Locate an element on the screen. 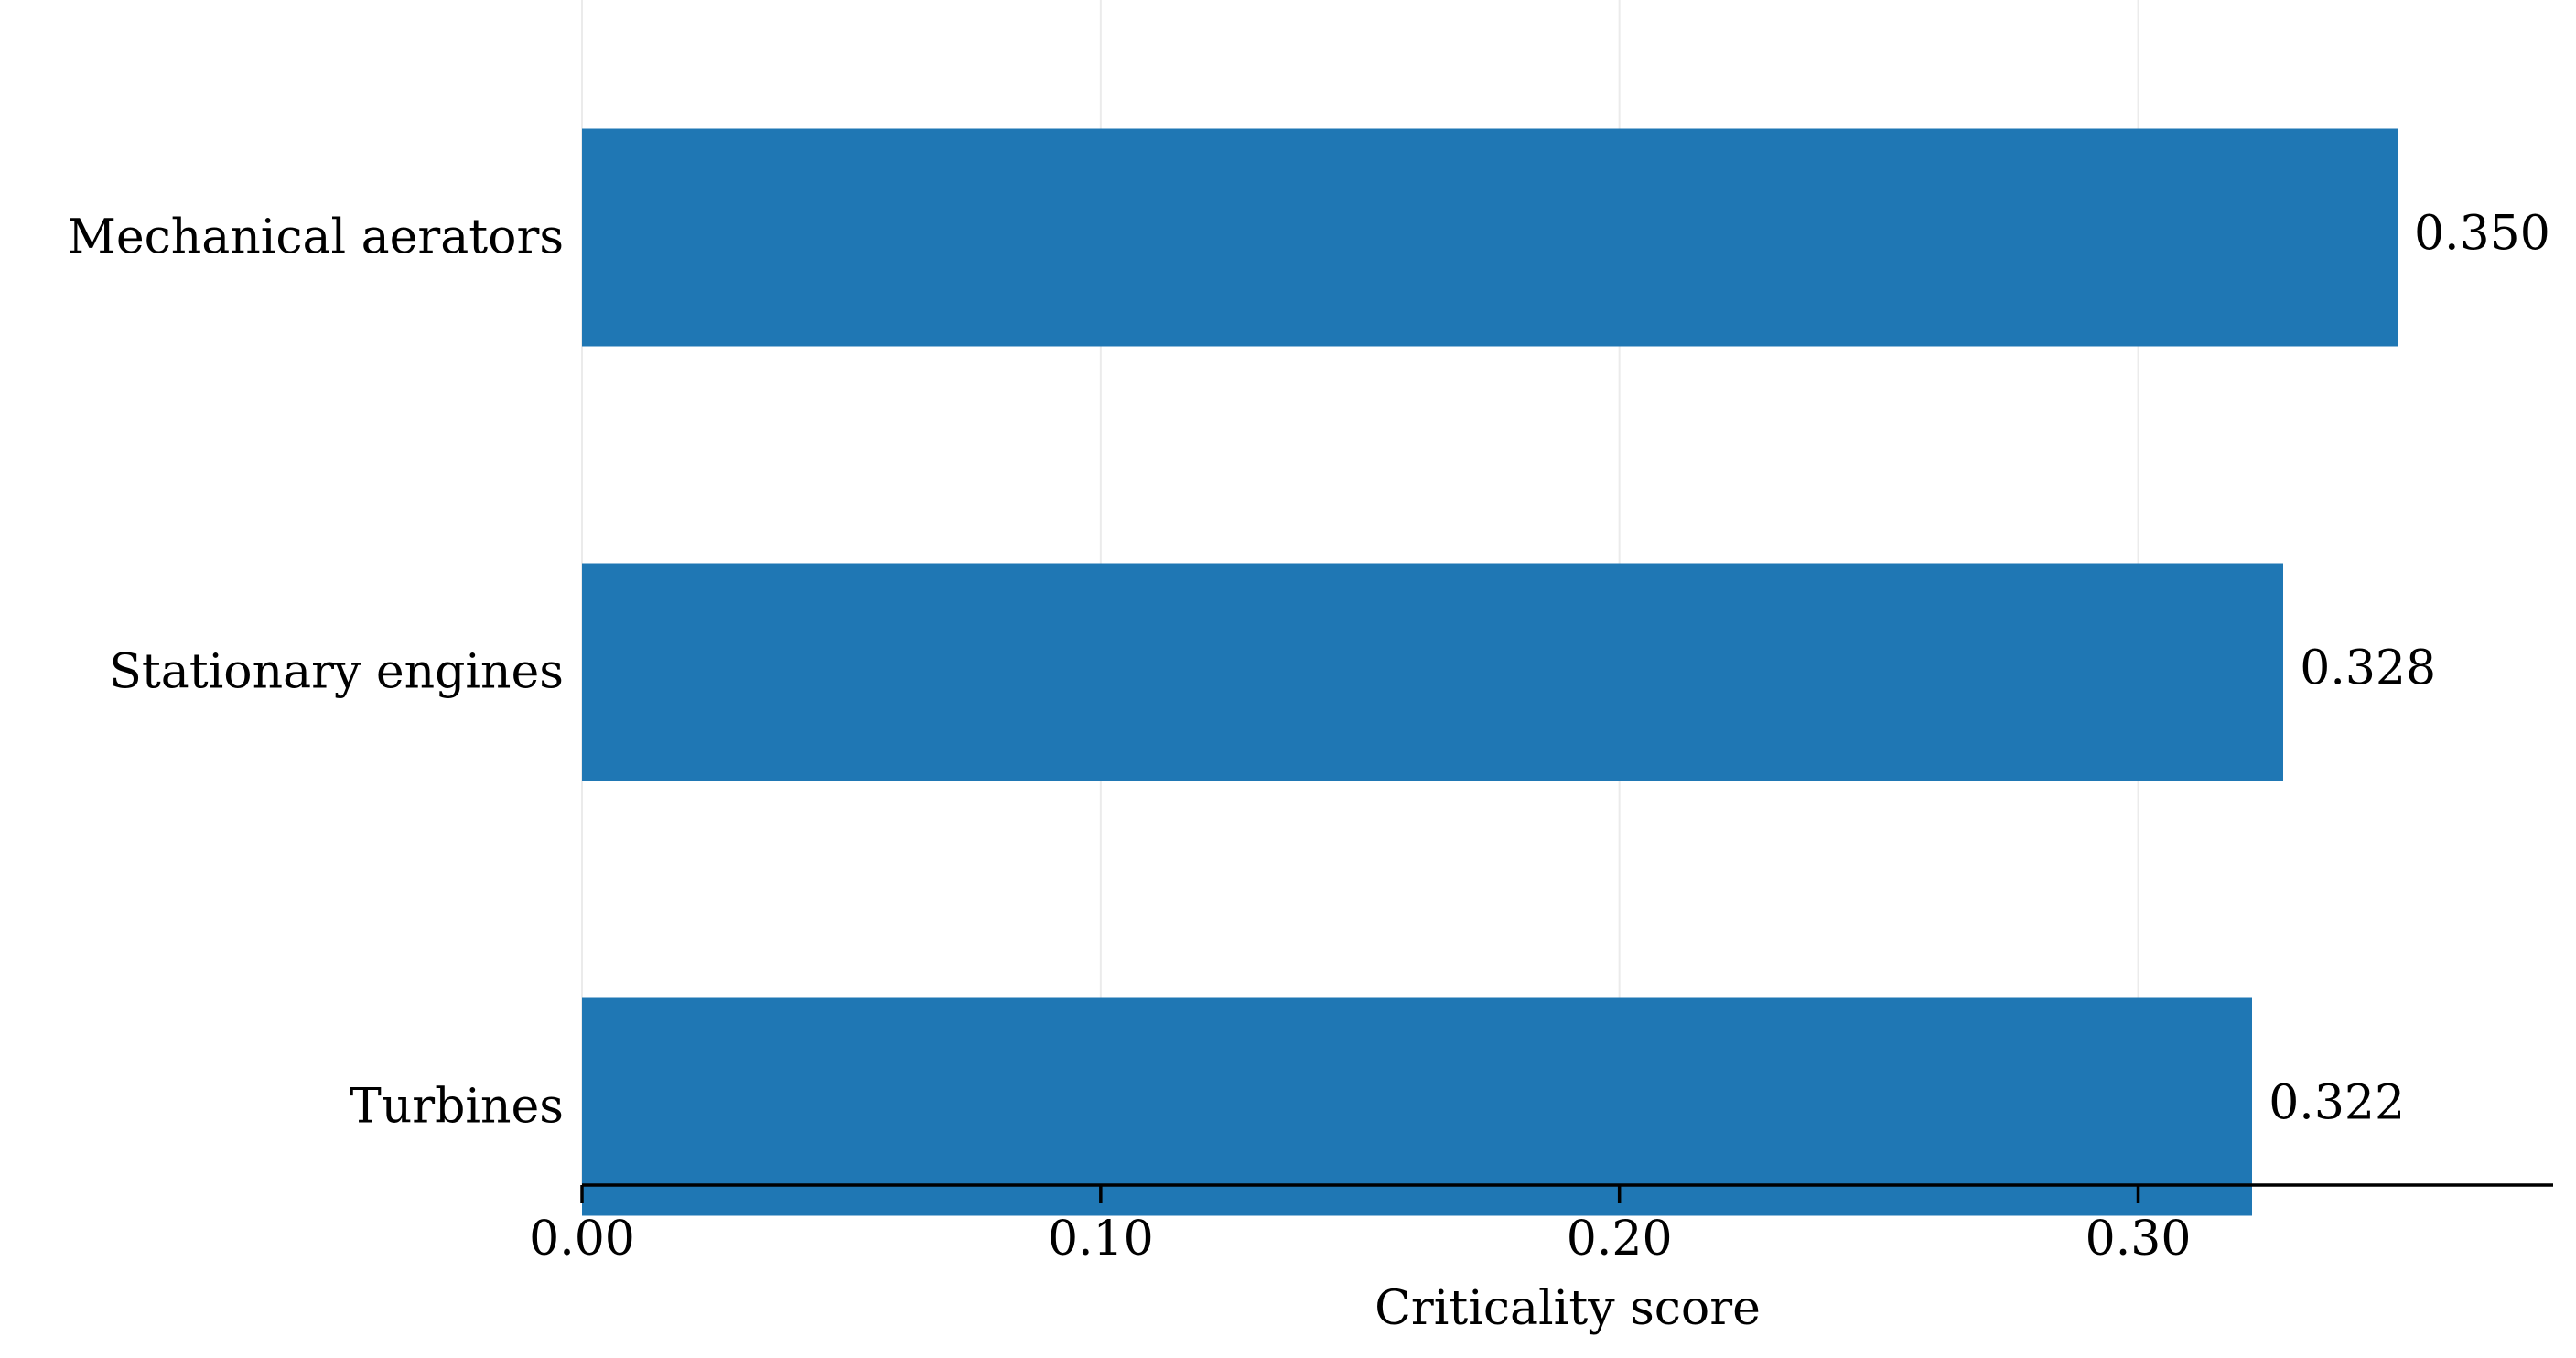  x-tick-label-0: 0.00 is located at coordinates (582, 1239).